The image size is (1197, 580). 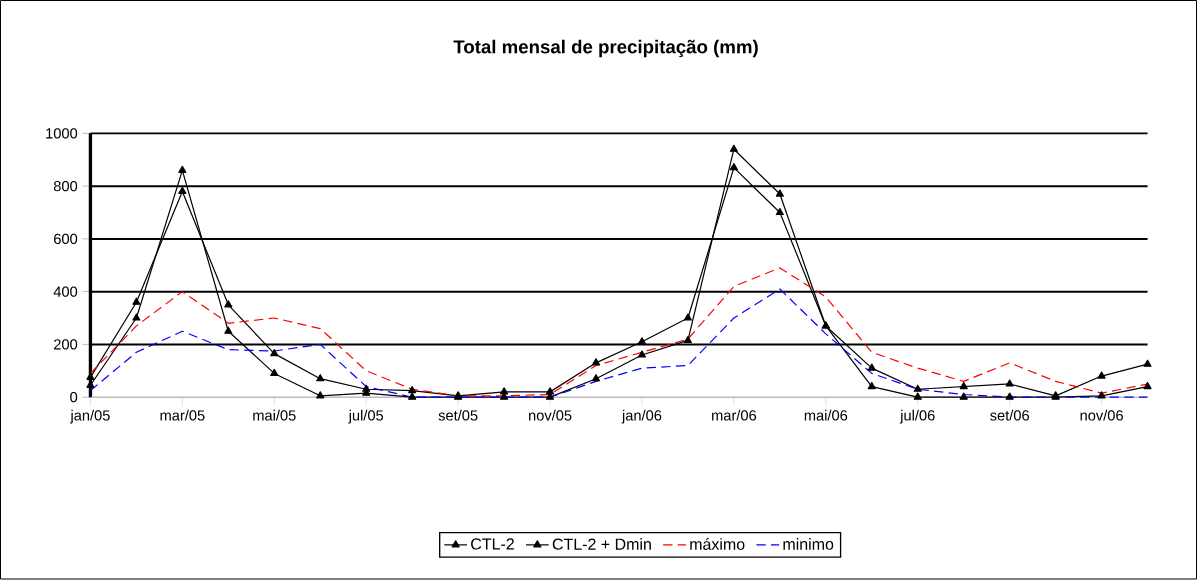 I want to click on legend-label: CTL-2, so click(x=492, y=544).